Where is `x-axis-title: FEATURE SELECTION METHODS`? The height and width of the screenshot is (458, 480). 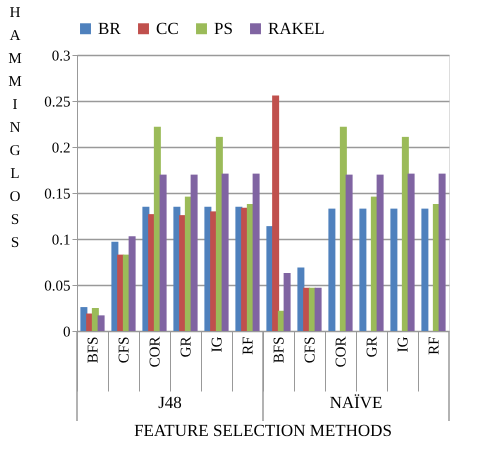 x-axis-title: FEATURE SELECTION METHODS is located at coordinates (263, 430).